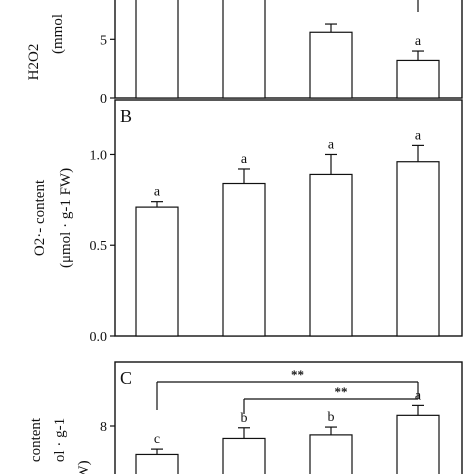 This screenshot has height=474, width=474. I want to click on y-tick-label: 1.0, so click(99, 155).